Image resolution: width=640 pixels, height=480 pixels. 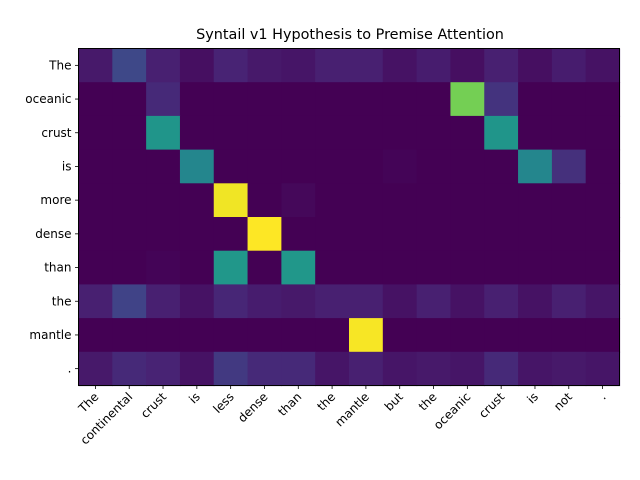 I want to click on y-tick-label: the, so click(x=62, y=301).